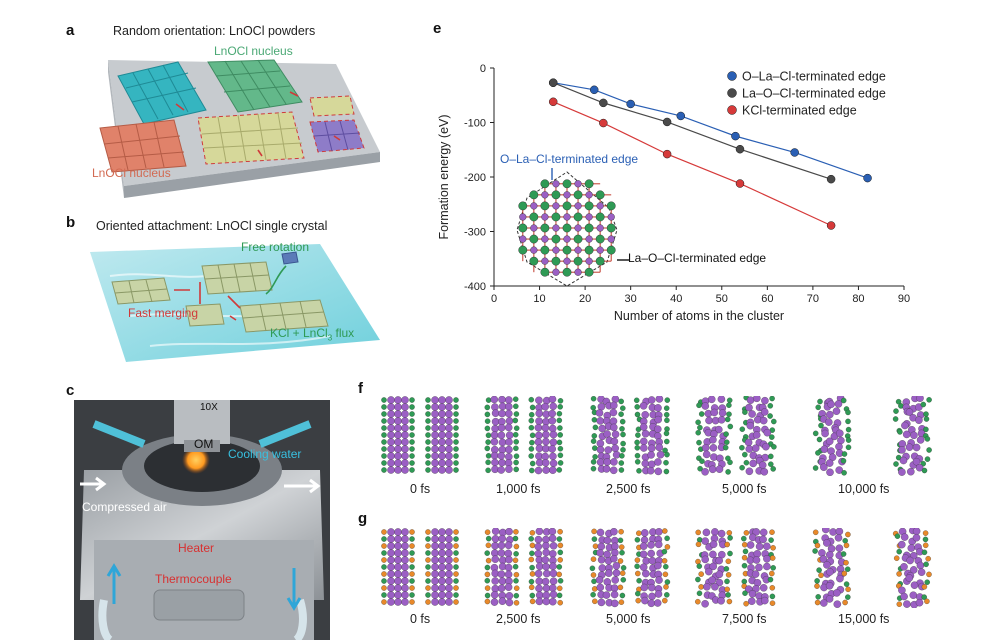 The image size is (988, 642). I want to click on y-tick-label: -200, so click(475, 178).